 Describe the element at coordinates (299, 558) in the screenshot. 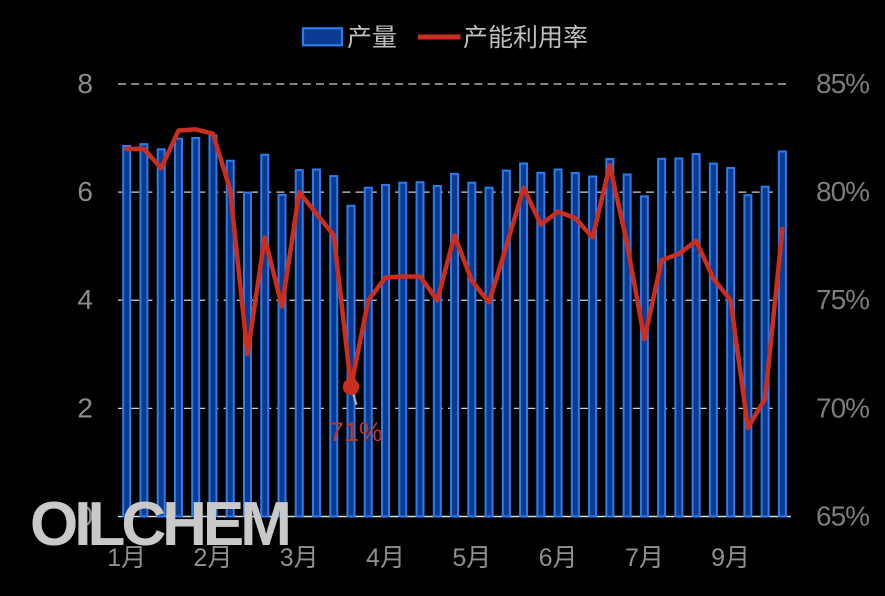

I see `svg-text: 3月` at that location.